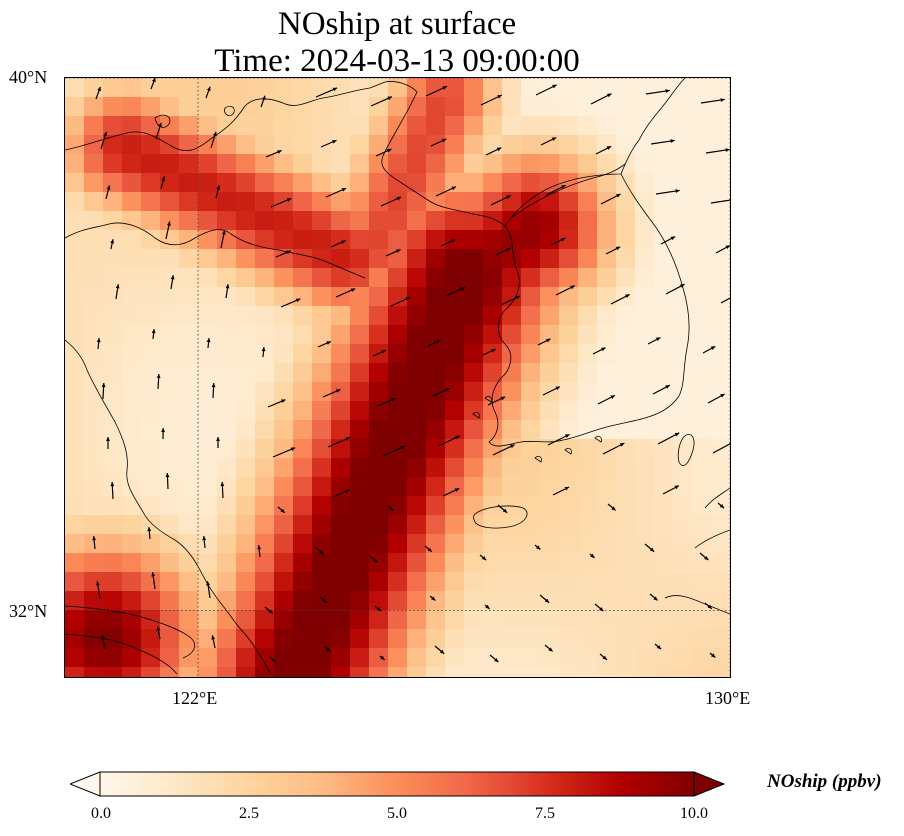 The width and height of the screenshot is (904, 836). What do you see at coordinates (824, 781) in the screenshot?
I see `colorbar-label: NOship (ppbv)` at bounding box center [824, 781].